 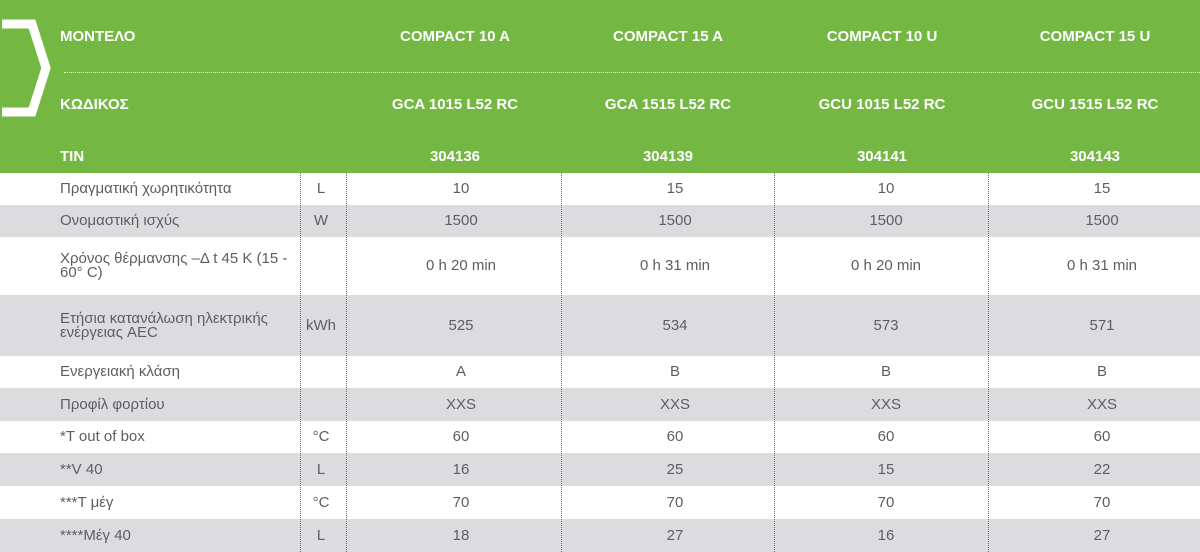 I want to click on header-cell: 304143, so click(x=1095, y=156).